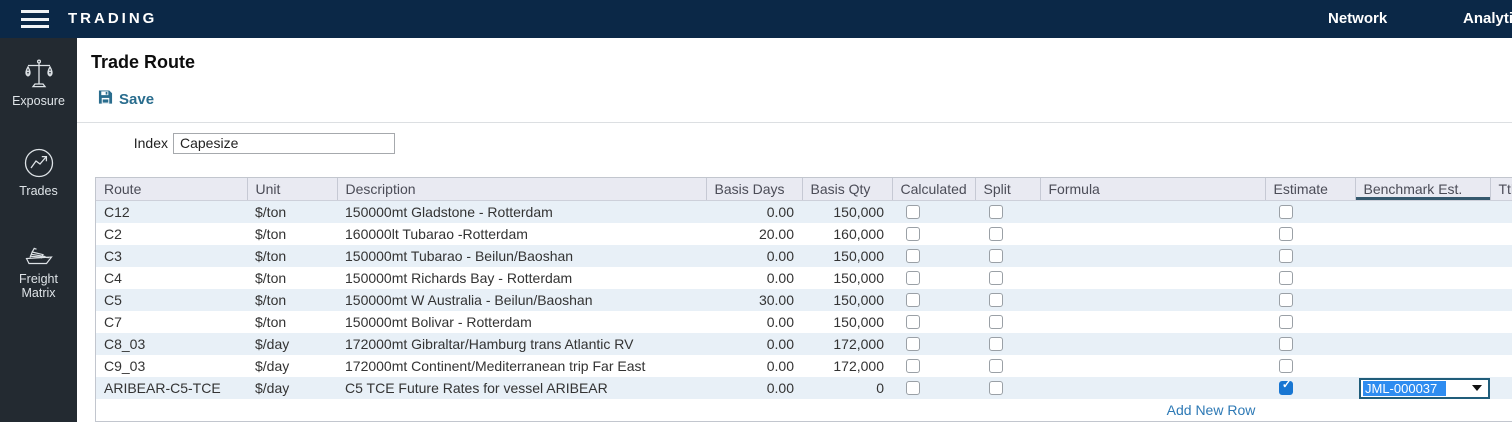 The width and height of the screenshot is (1512, 431). I want to click on sidebar-item-freight-matrix: Freight Matrix, so click(38, 268).